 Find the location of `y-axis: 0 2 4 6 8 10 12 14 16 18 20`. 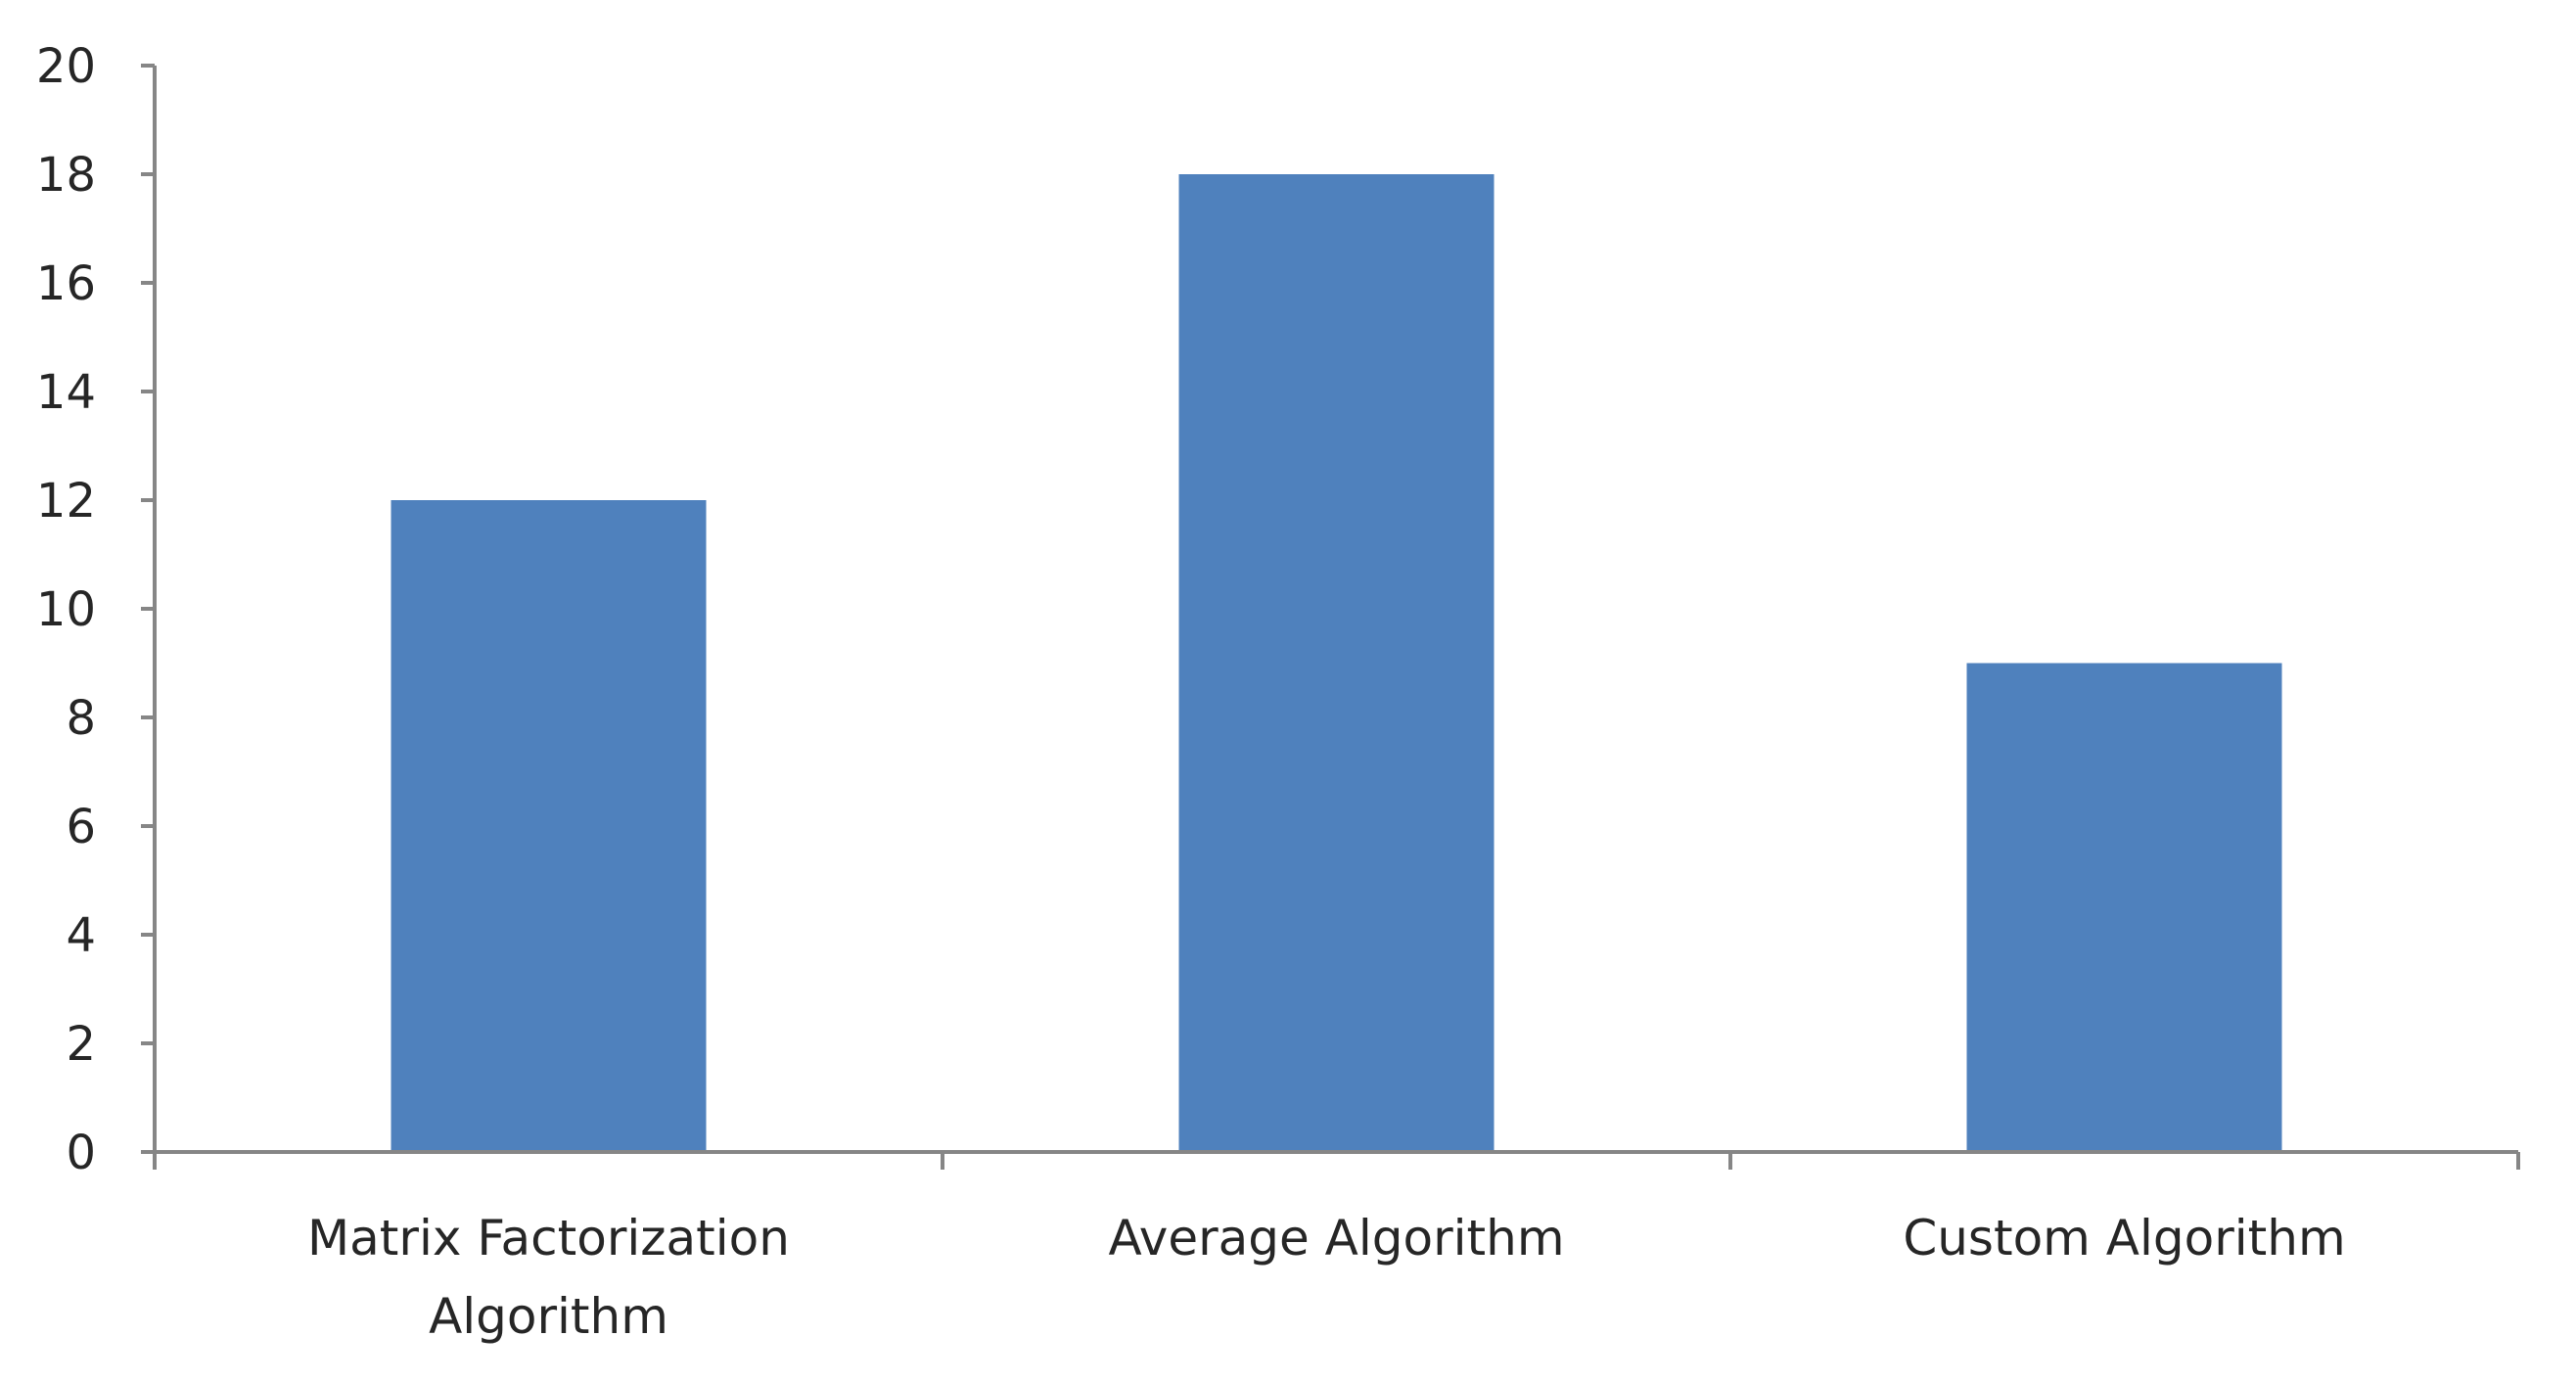

y-axis: 0 2 4 6 8 10 12 14 16 18 20 is located at coordinates (96, 609).